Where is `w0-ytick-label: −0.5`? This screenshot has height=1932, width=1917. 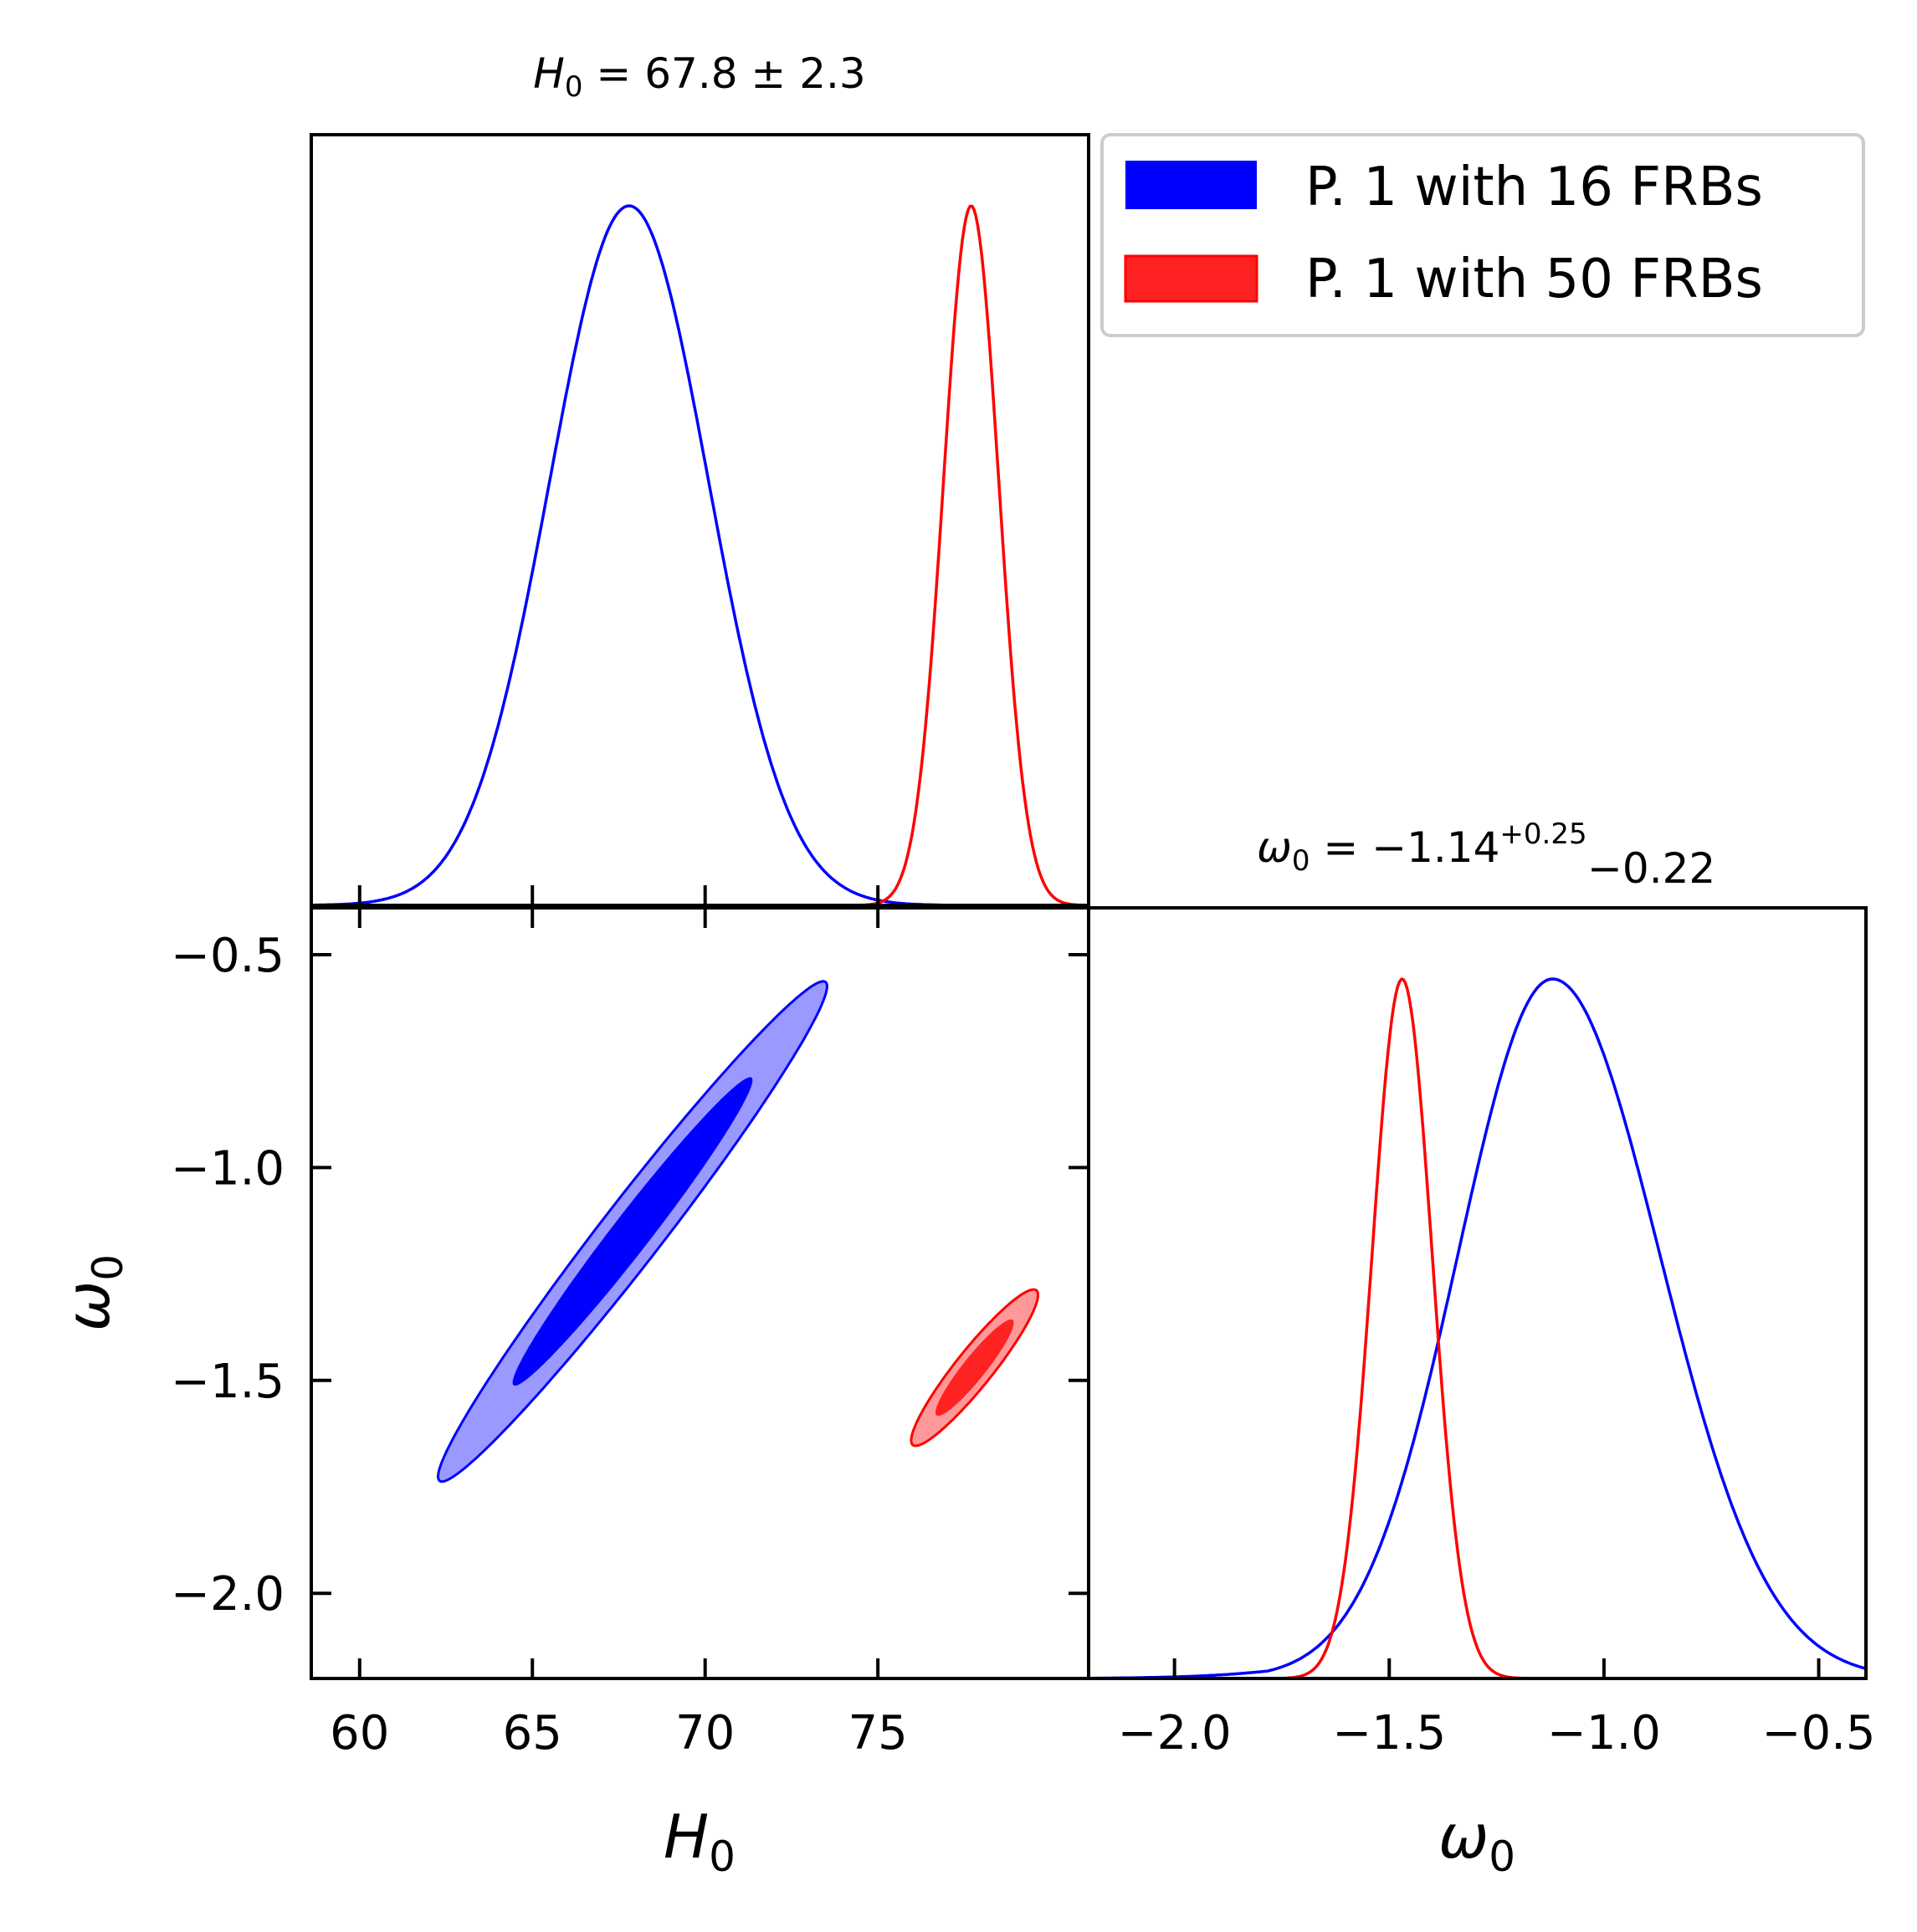
w0-ytick-label: −0.5 is located at coordinates (227, 956).